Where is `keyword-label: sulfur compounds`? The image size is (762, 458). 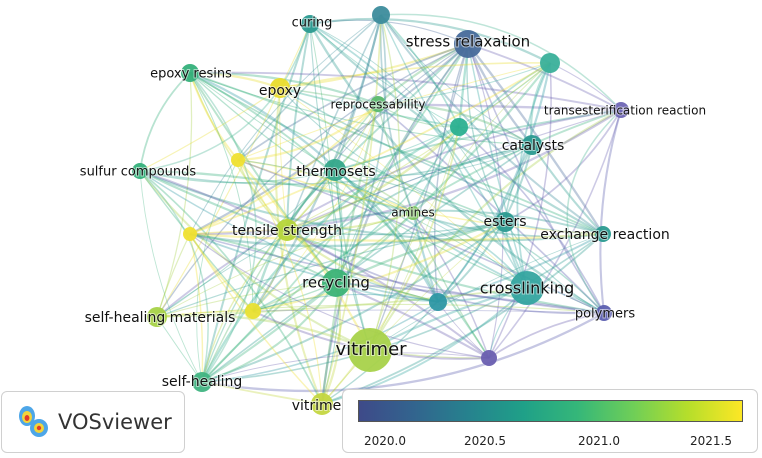
keyword-label: sulfur compounds is located at coordinates (138, 172).